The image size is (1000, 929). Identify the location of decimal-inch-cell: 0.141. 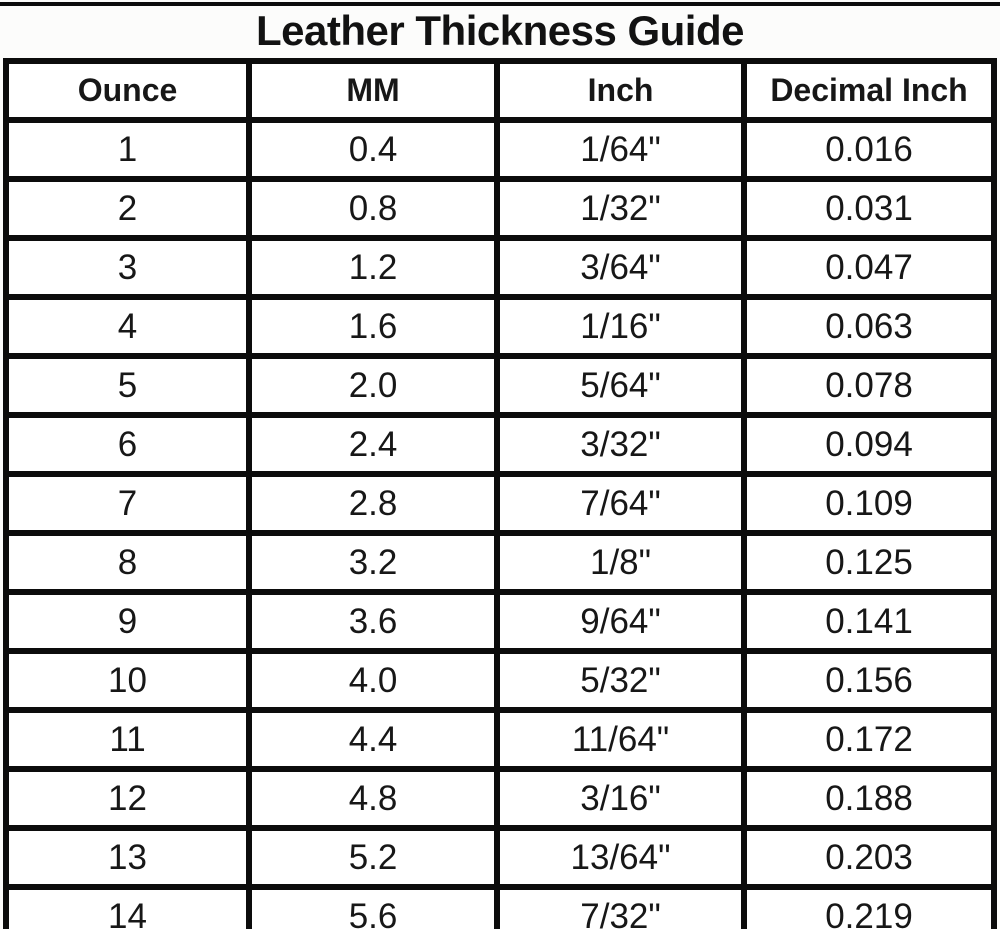
(869, 621).